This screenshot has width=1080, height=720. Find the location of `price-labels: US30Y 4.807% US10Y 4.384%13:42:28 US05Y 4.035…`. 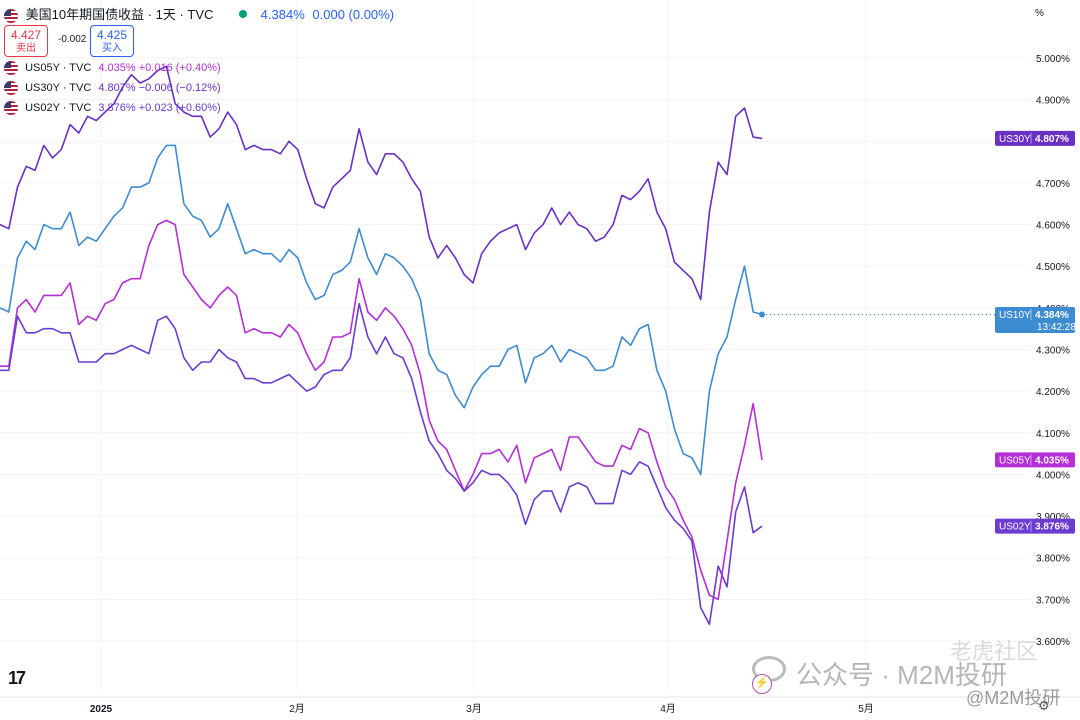

price-labels: US30Y 4.807% US10Y 4.384%13:42:28 US05Y 4.035… is located at coordinates (1035, 332).